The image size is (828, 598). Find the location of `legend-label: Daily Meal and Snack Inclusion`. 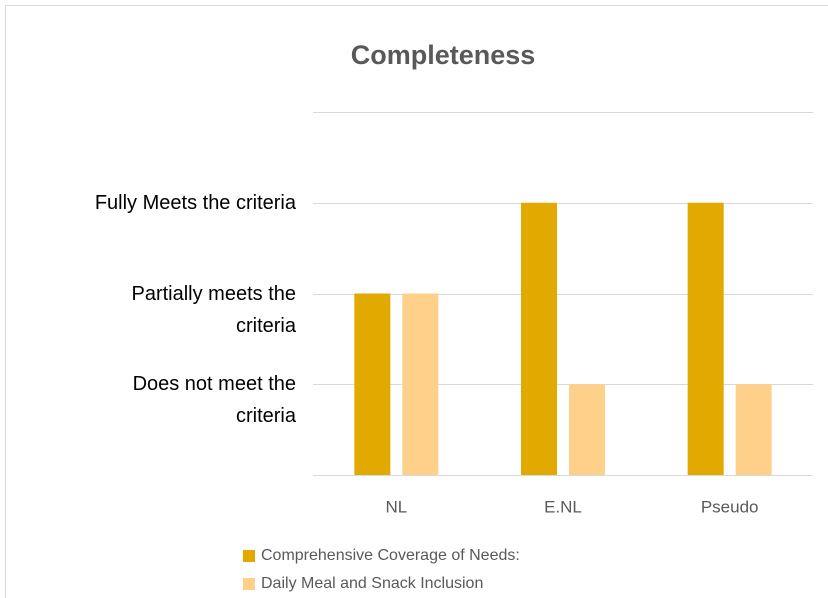

legend-label: Daily Meal and Snack Inclusion is located at coordinates (372, 583).